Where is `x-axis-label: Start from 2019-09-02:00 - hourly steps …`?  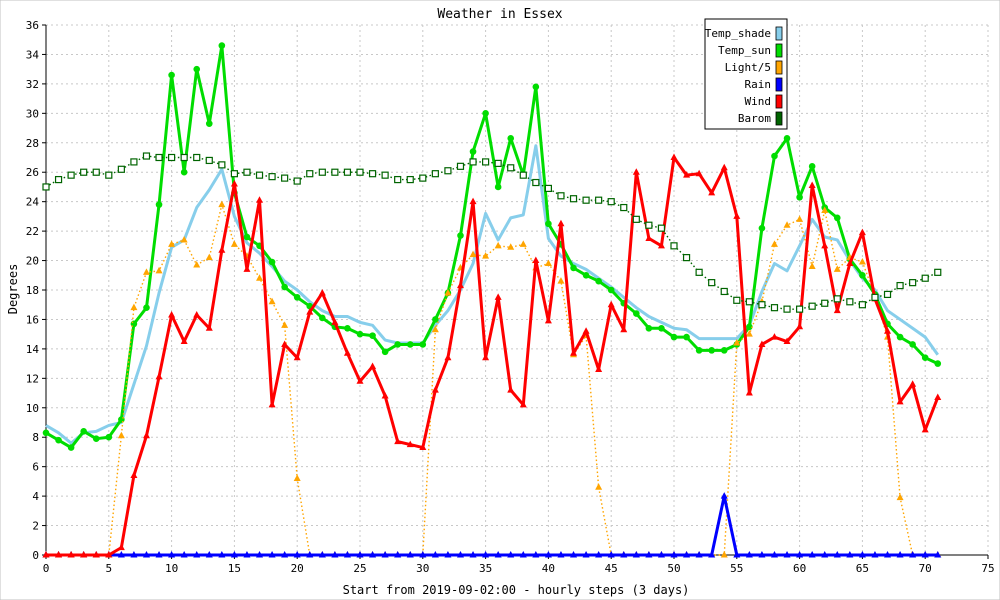
x-axis-label: Start from 2019-09-02:00 - hourly steps … is located at coordinates (516, 590).